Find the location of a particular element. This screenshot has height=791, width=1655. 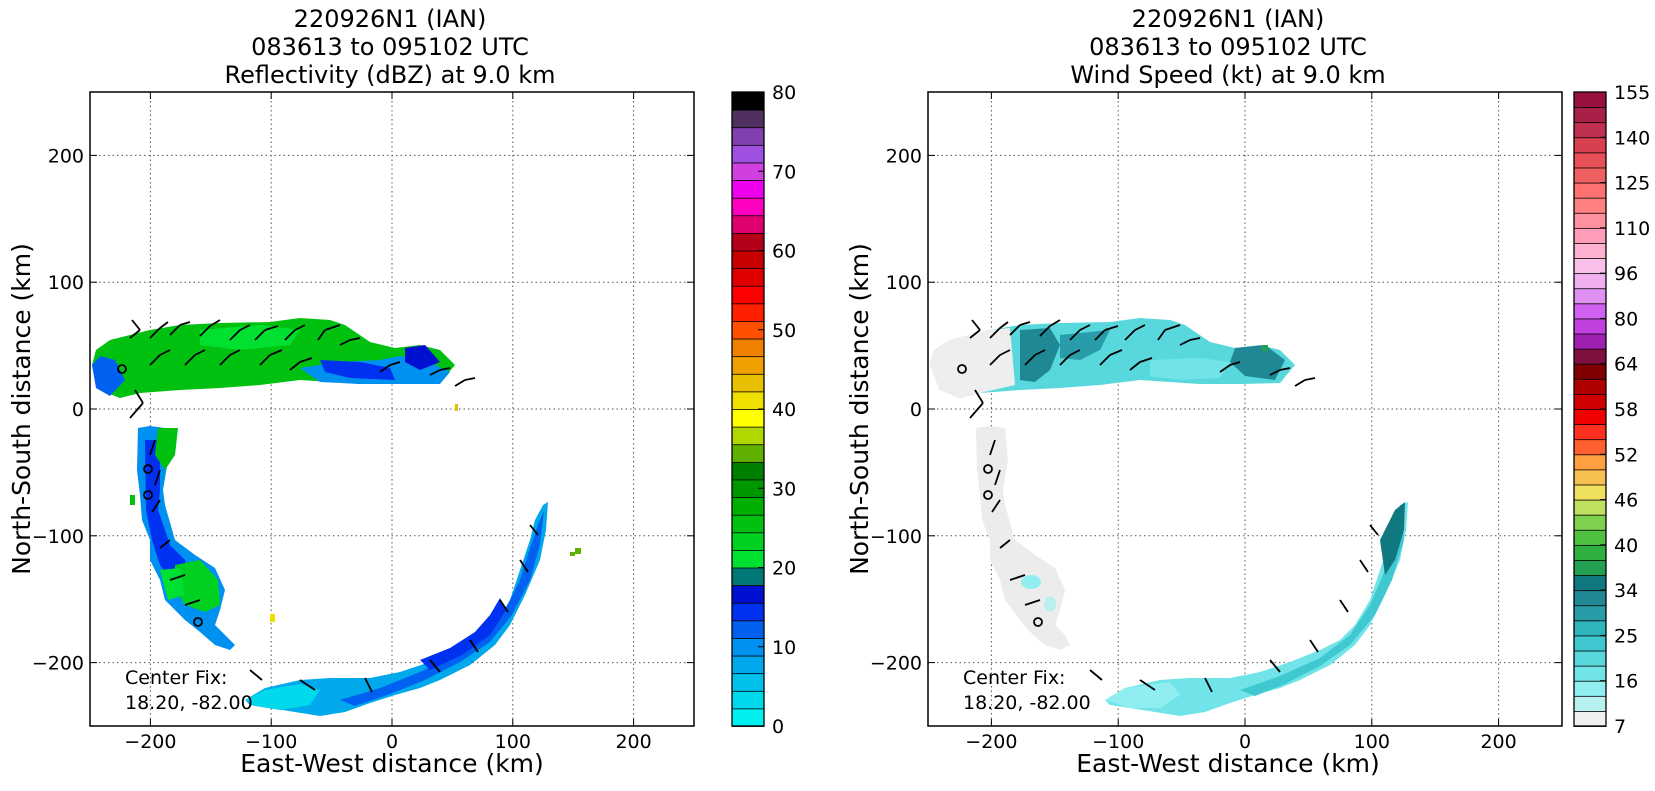

echo-south-arc-light is located at coordinates (282, 697).